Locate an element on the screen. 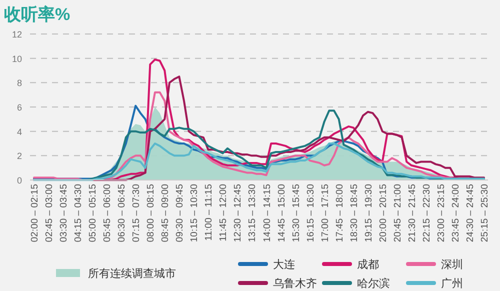 This screenshot has width=500, height=291. x-tick-label: 14:45 – 15:00 is located at coordinates (282, 213).